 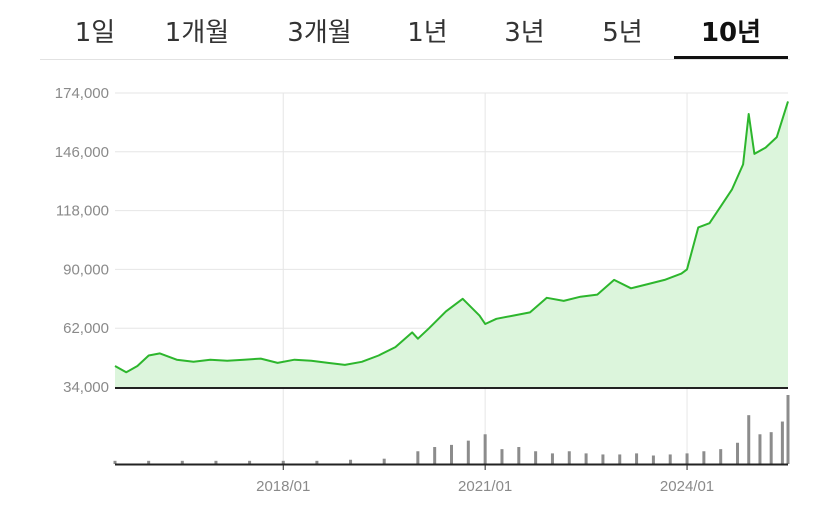 What do you see at coordinates (82, 211) in the screenshot?
I see `y-tick-label: 118,000` at bounding box center [82, 211].